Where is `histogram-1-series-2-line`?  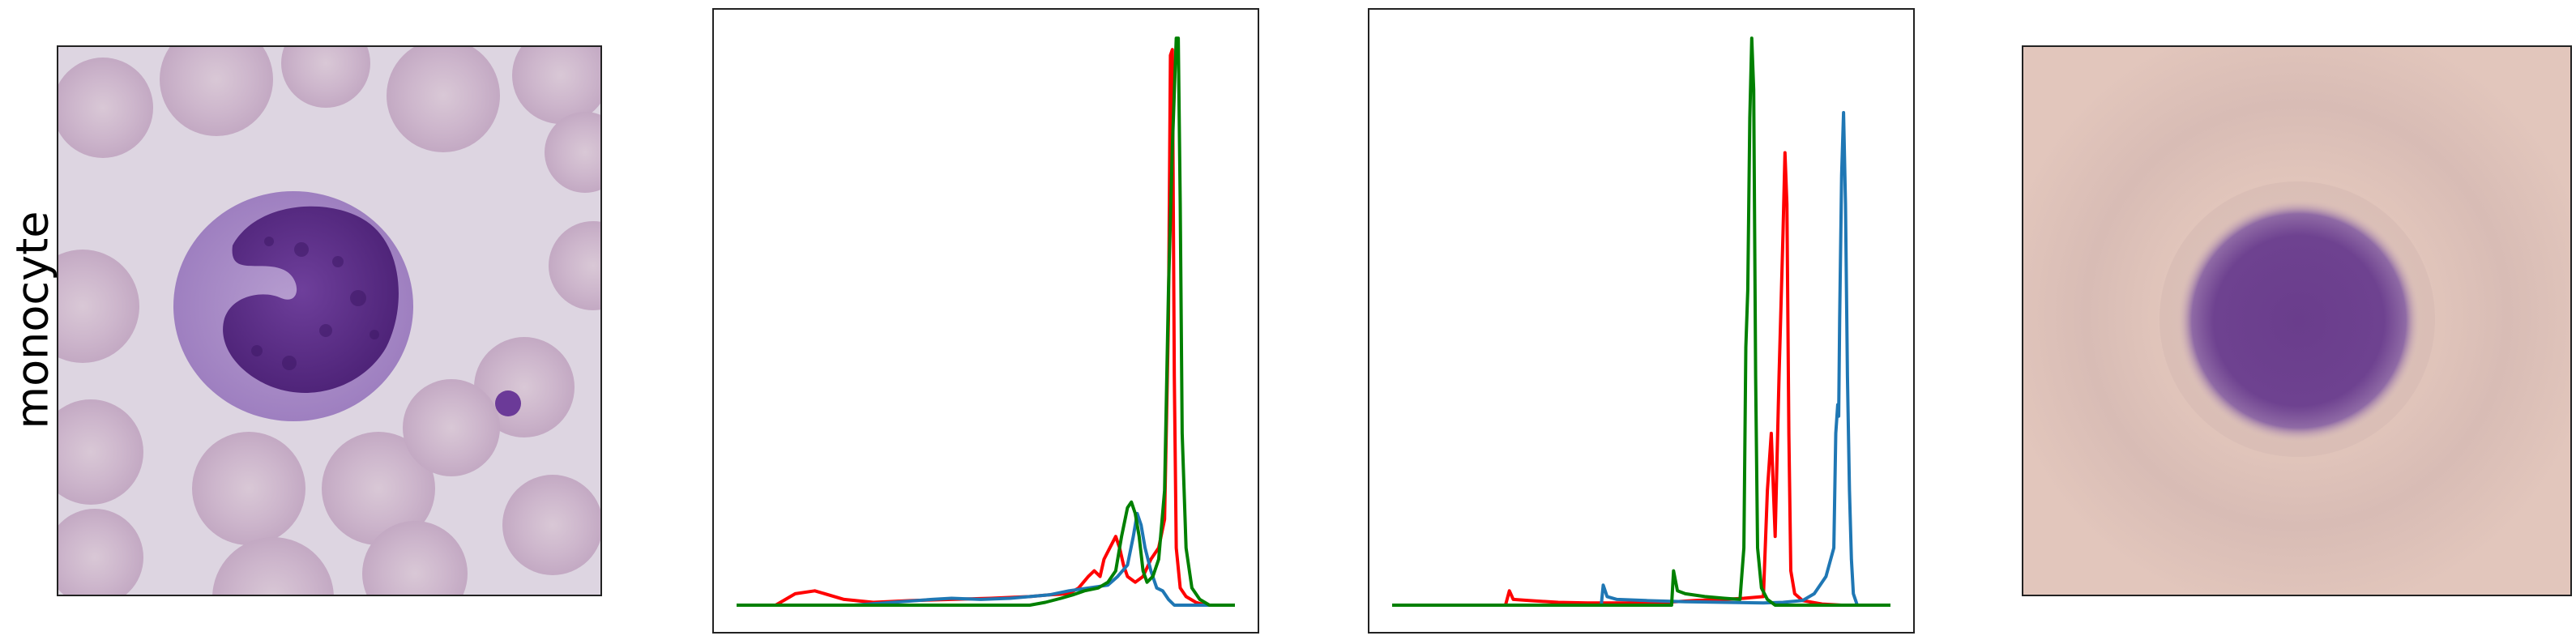 histogram-1-series-2-line is located at coordinates (986, 559).